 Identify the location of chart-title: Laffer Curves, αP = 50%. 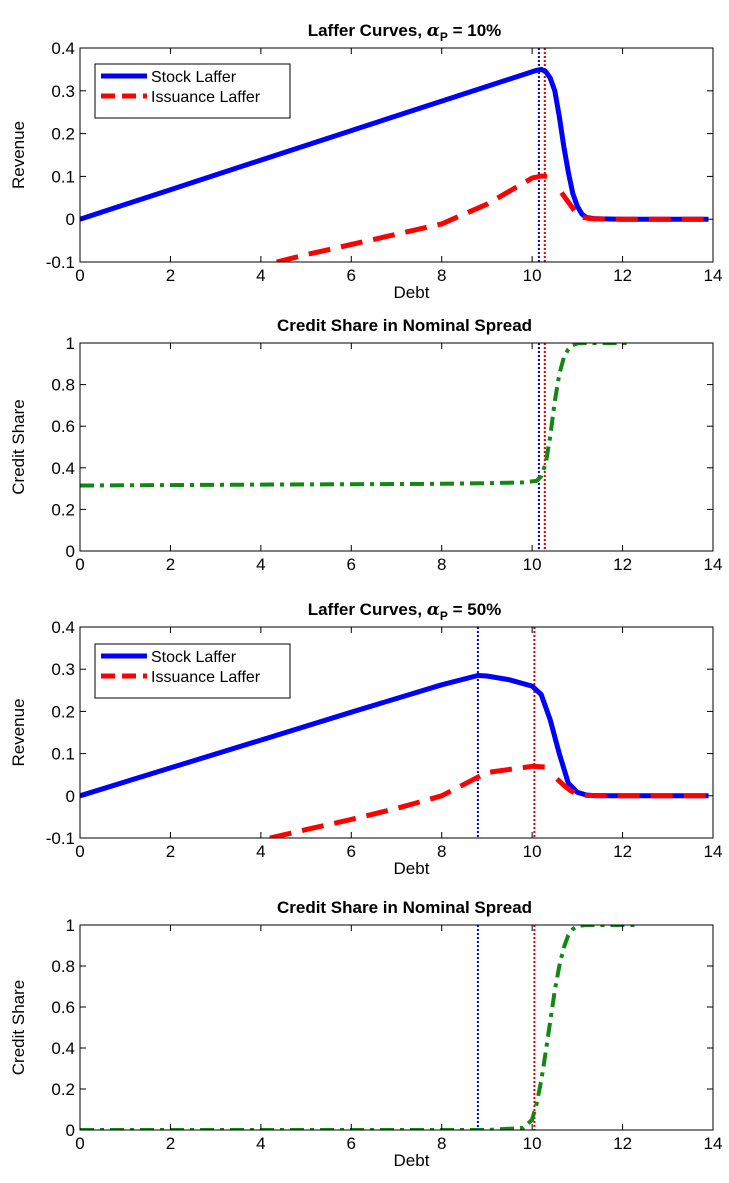
(405, 611).